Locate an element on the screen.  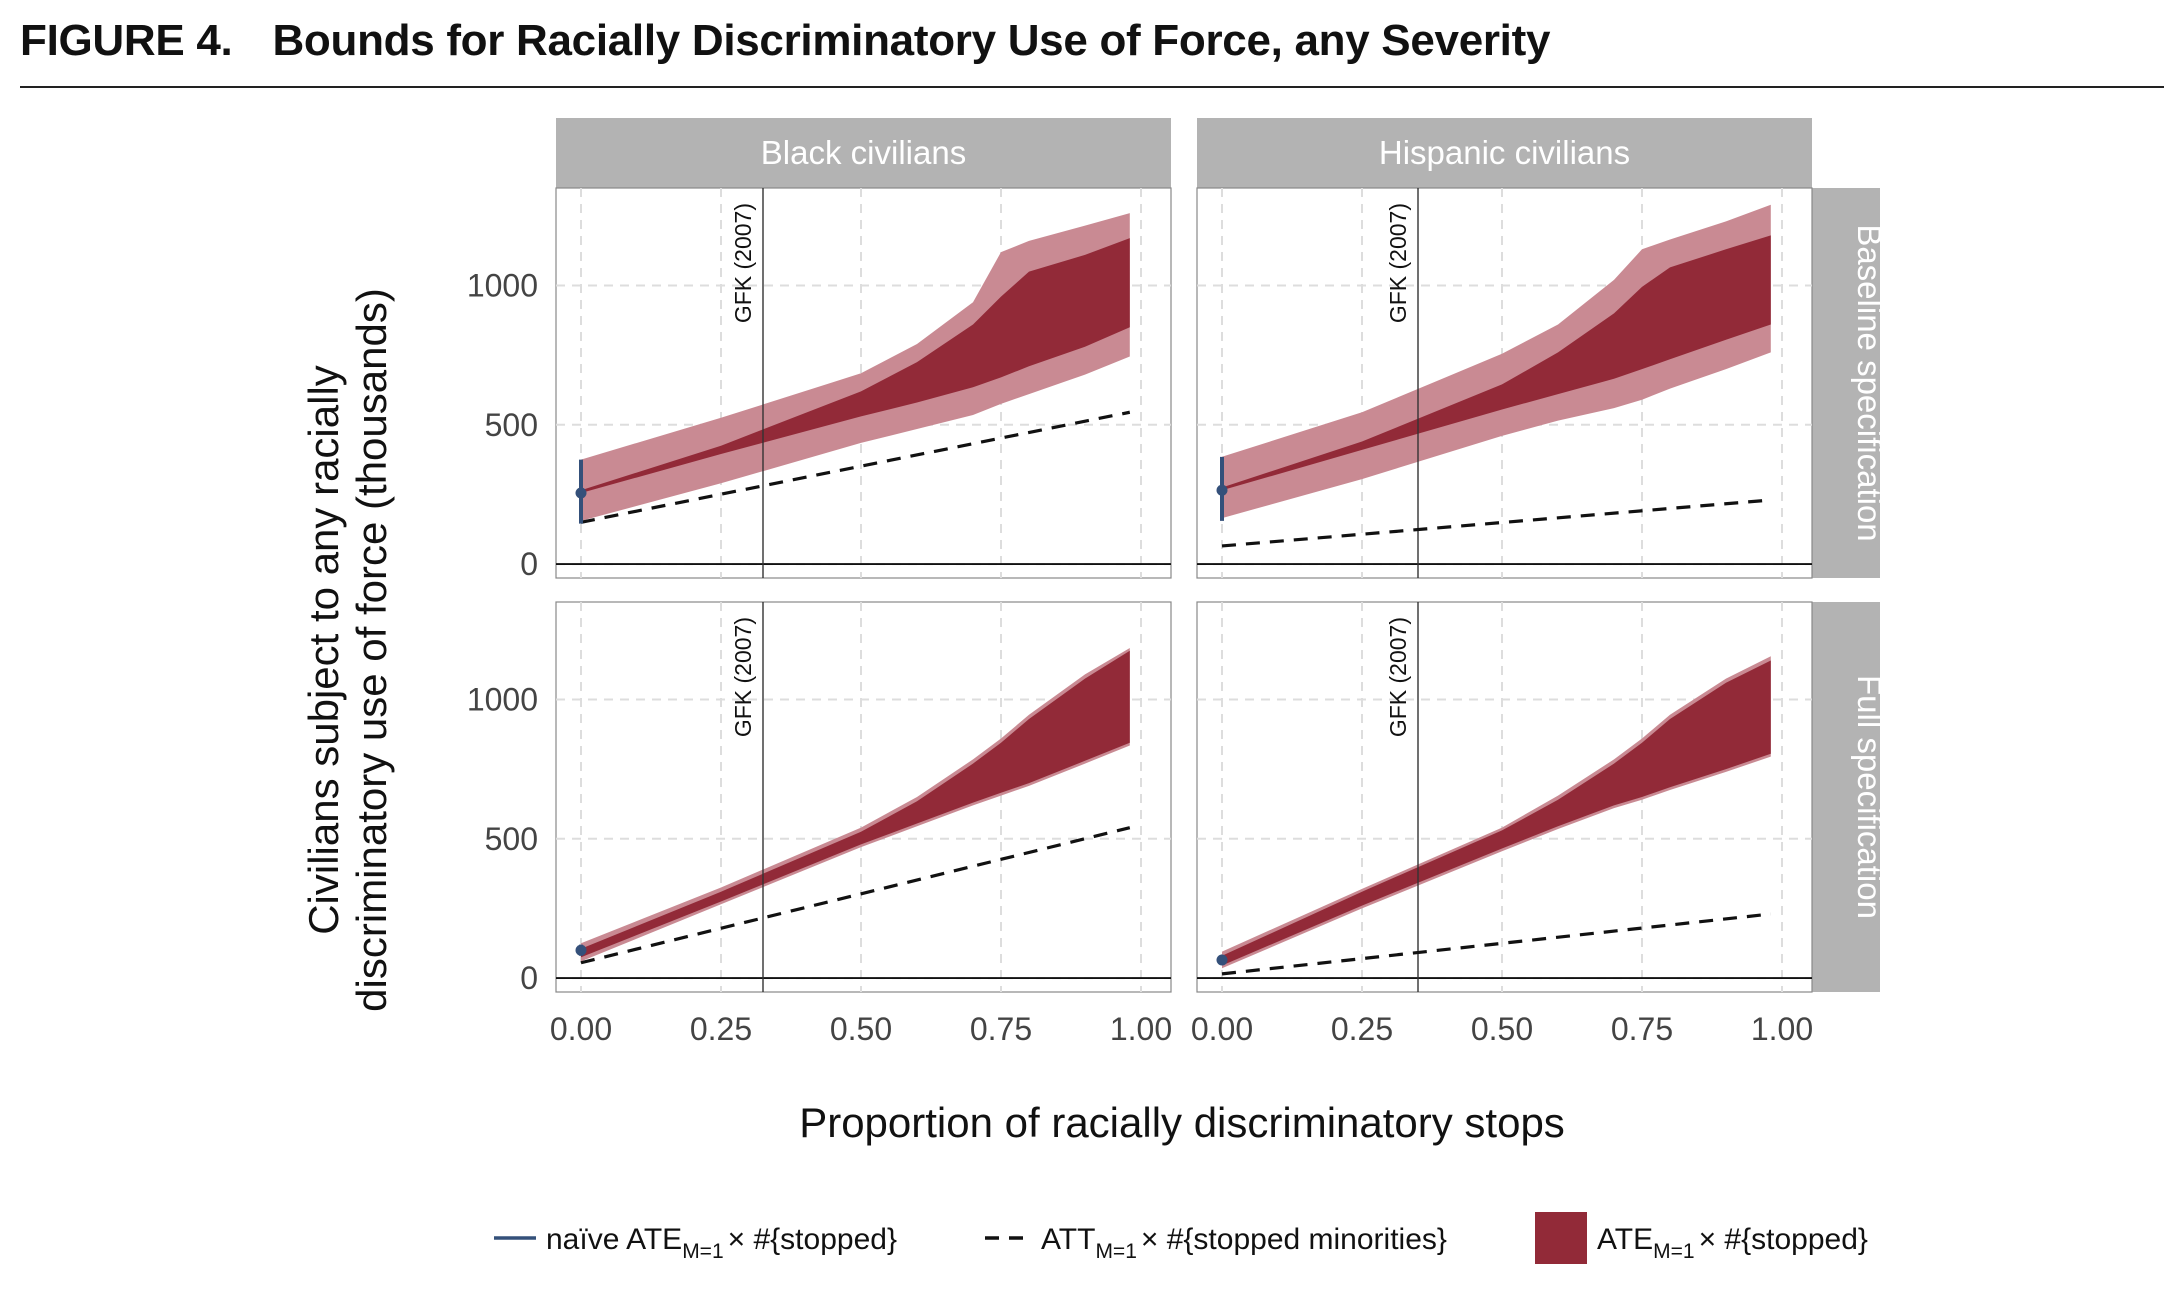
legend-label-rest: × #{stopped minorities} is located at coordinates (1294, 1239).